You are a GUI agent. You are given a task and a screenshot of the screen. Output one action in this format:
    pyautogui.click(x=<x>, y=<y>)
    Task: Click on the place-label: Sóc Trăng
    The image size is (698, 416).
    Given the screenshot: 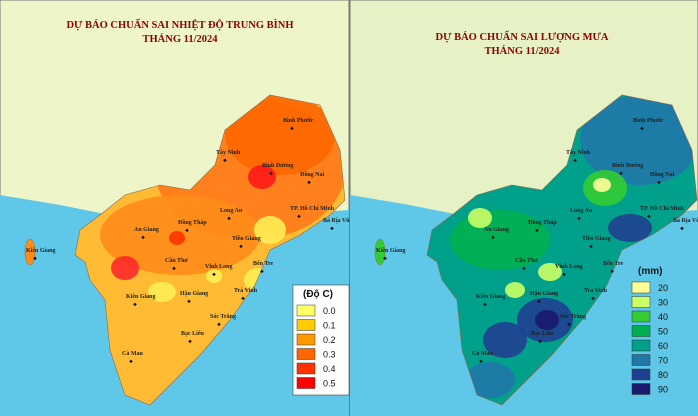 What is the action you would take?
    pyautogui.click(x=223, y=317)
    